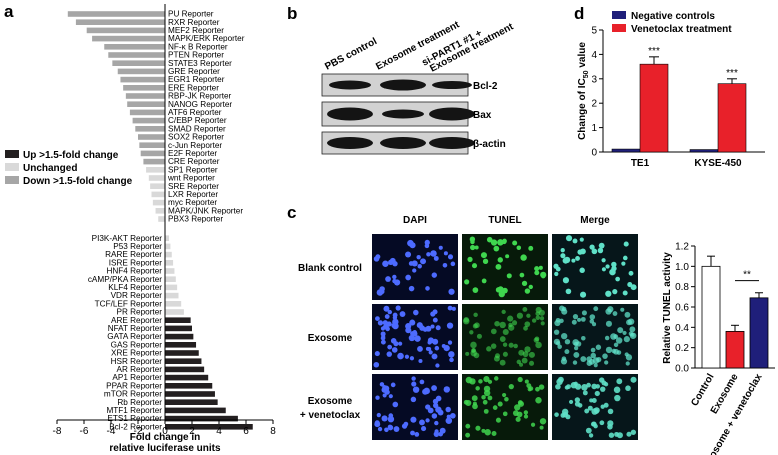 This screenshot has height=455, width=778. I want to click on significance-mark: ***, so click(732, 73).